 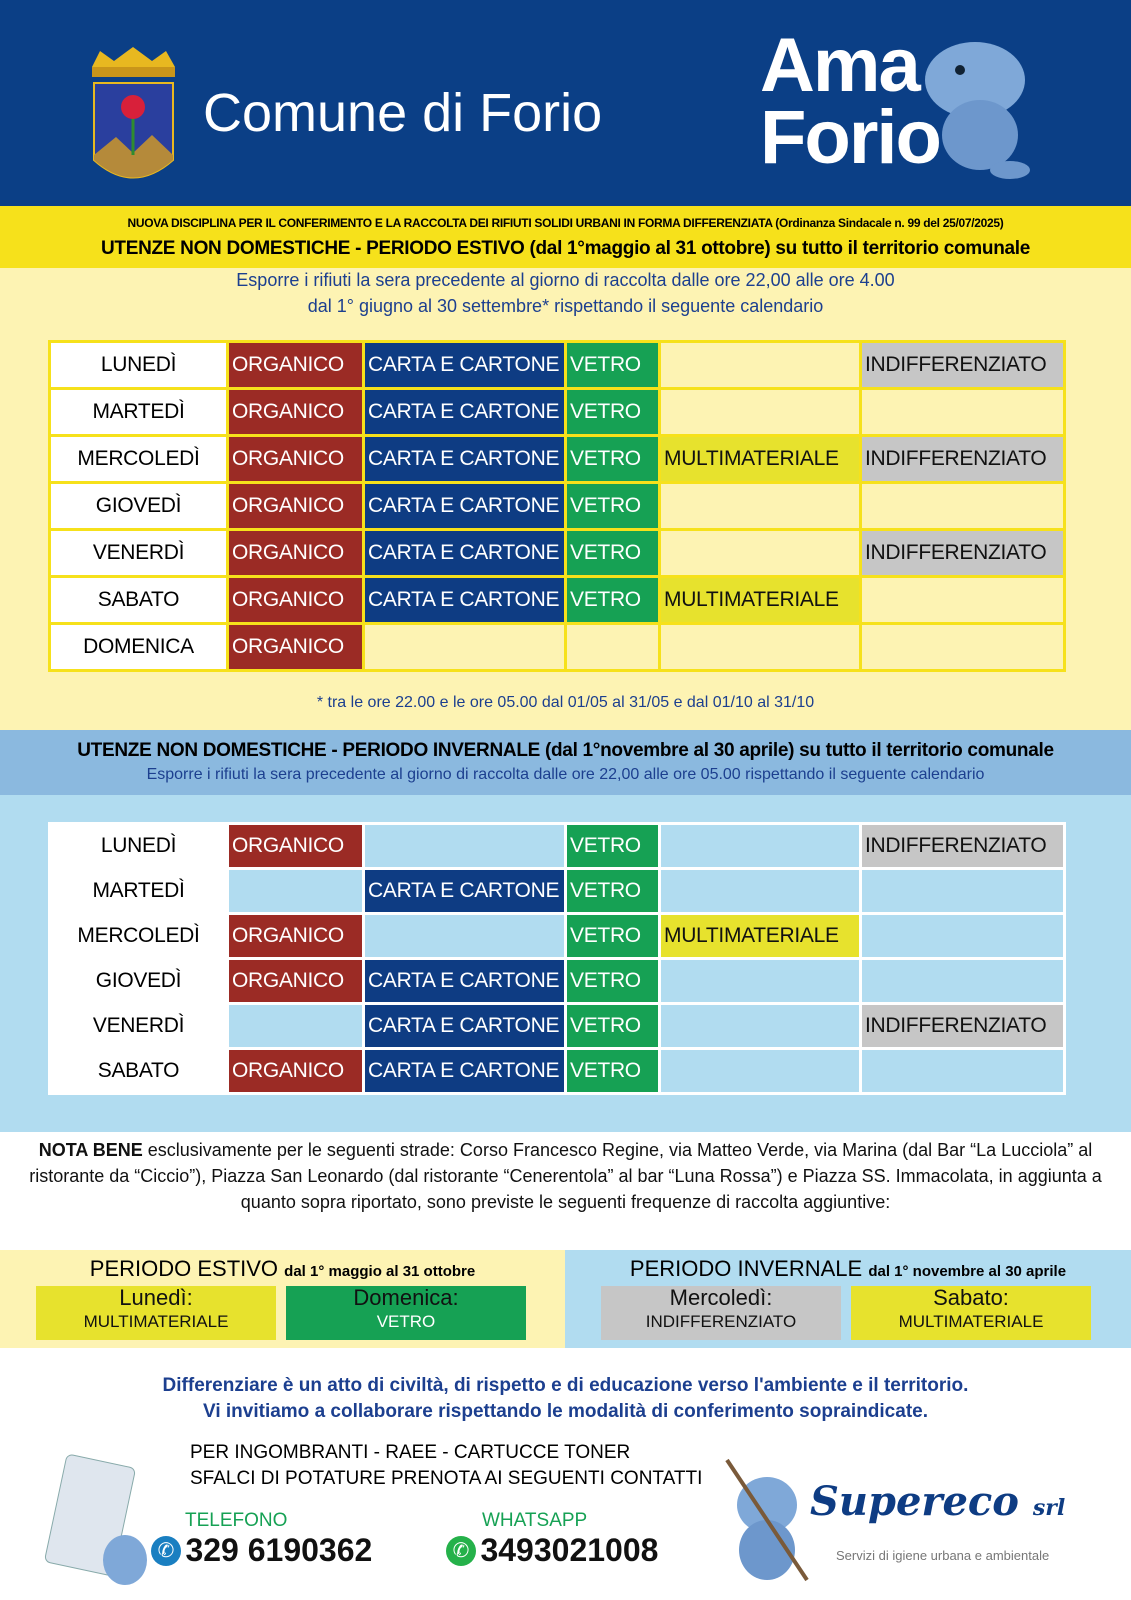 What do you see at coordinates (767, 1520) in the screenshot?
I see `hippo-broom-icon` at bounding box center [767, 1520].